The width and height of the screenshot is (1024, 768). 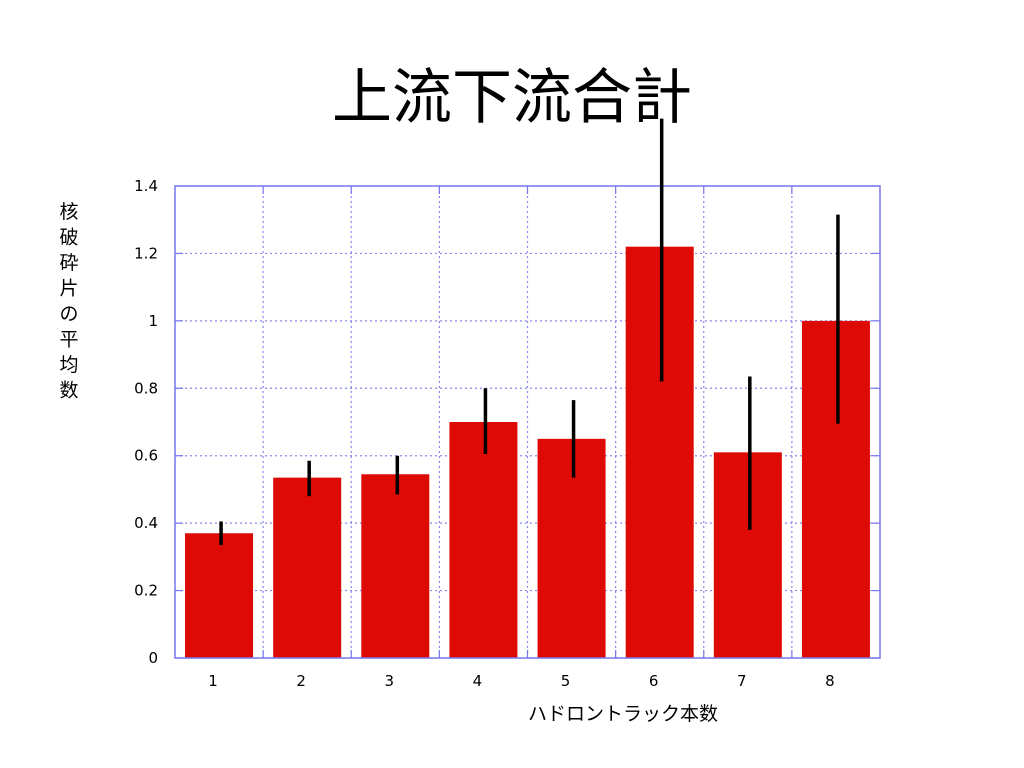 What do you see at coordinates (213, 681) in the screenshot?
I see `x-tick-label-1: 1` at bounding box center [213, 681].